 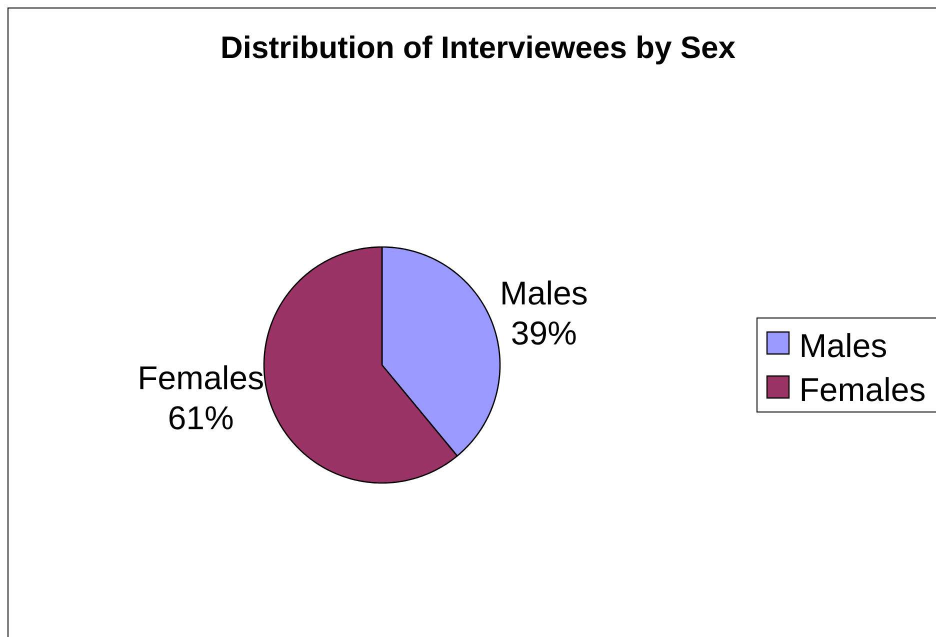 What do you see at coordinates (544, 292) in the screenshot?
I see `slice-label: Males` at bounding box center [544, 292].